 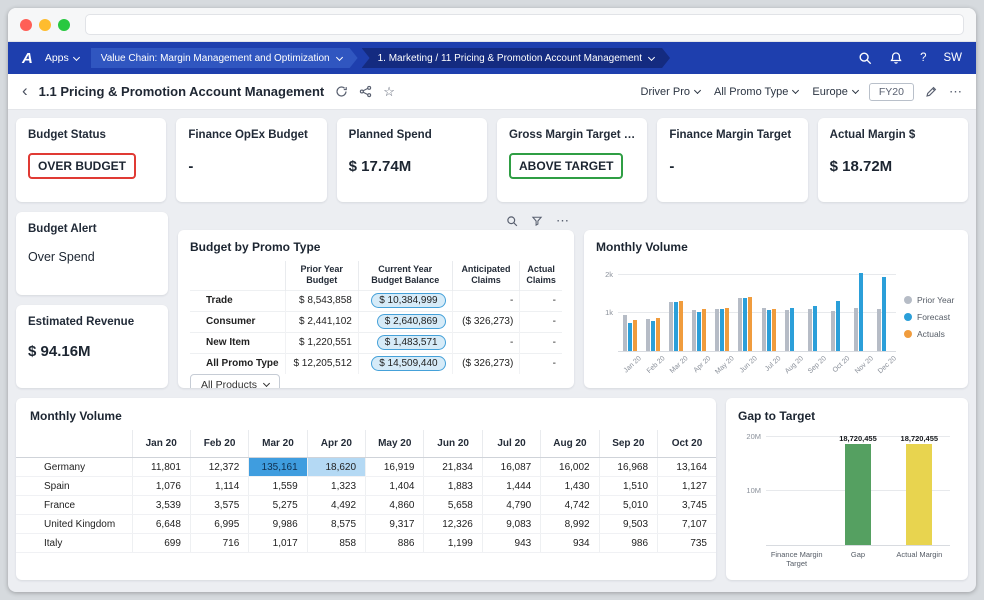 I want to click on grid-cell: 716, so click(x=219, y=543).